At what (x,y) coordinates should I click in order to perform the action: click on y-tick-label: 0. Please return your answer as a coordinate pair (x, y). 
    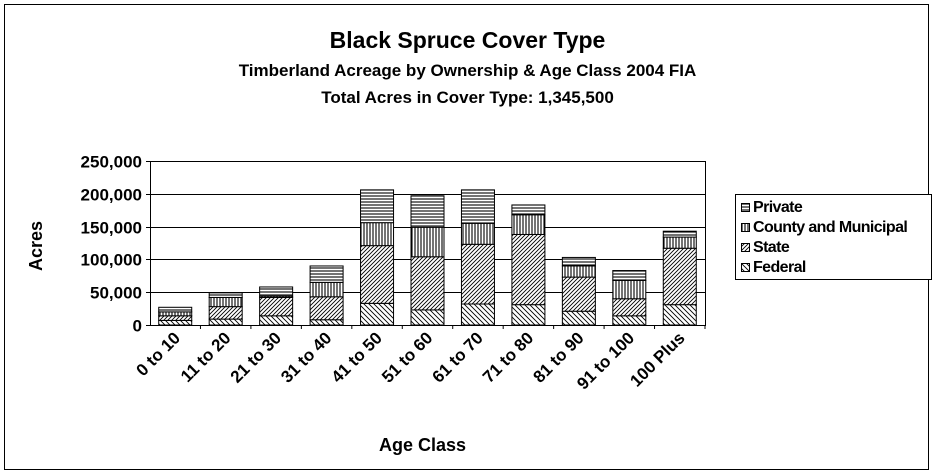
    Looking at the image, I should click on (137, 326).